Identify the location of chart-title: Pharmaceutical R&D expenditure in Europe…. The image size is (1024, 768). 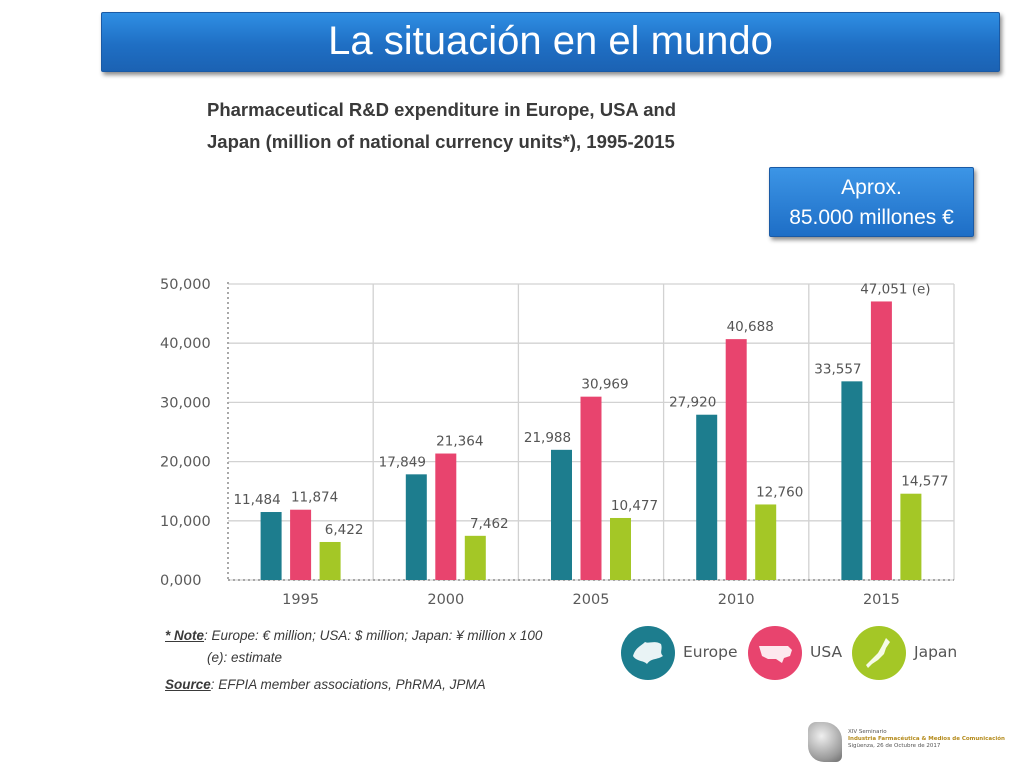
(467, 126).